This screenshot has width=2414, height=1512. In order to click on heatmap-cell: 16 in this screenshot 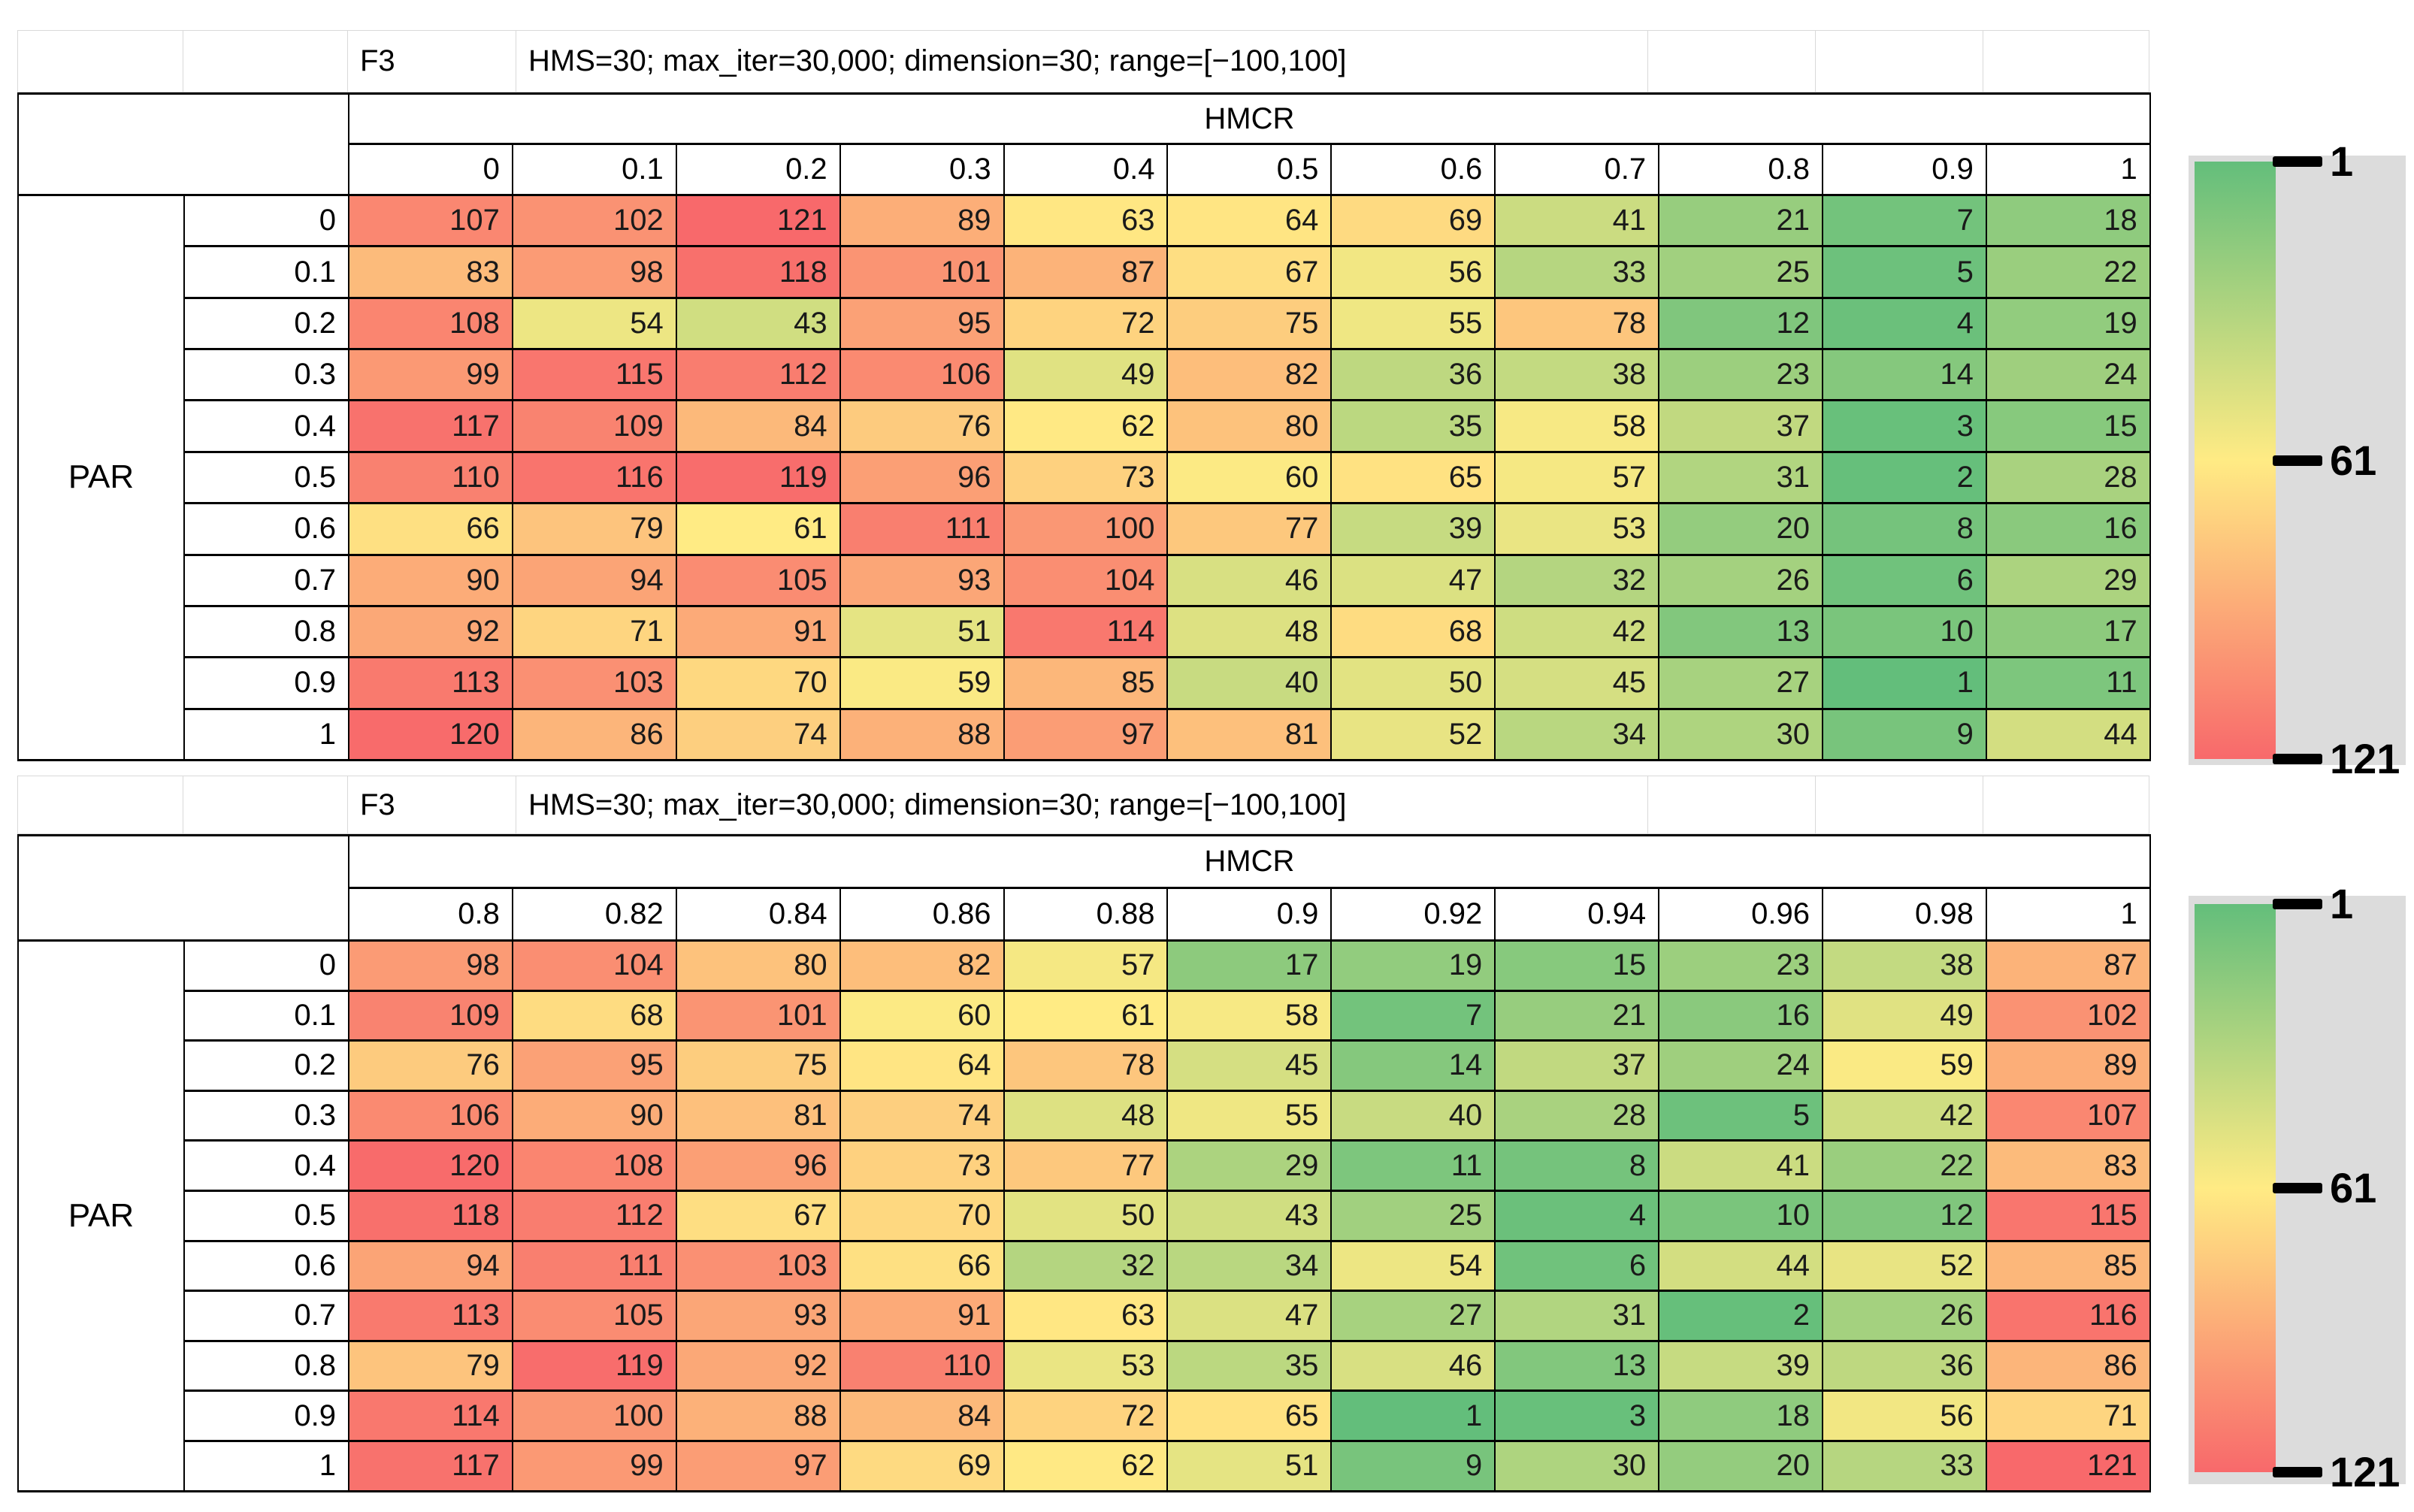, I will do `click(1741, 1015)`.